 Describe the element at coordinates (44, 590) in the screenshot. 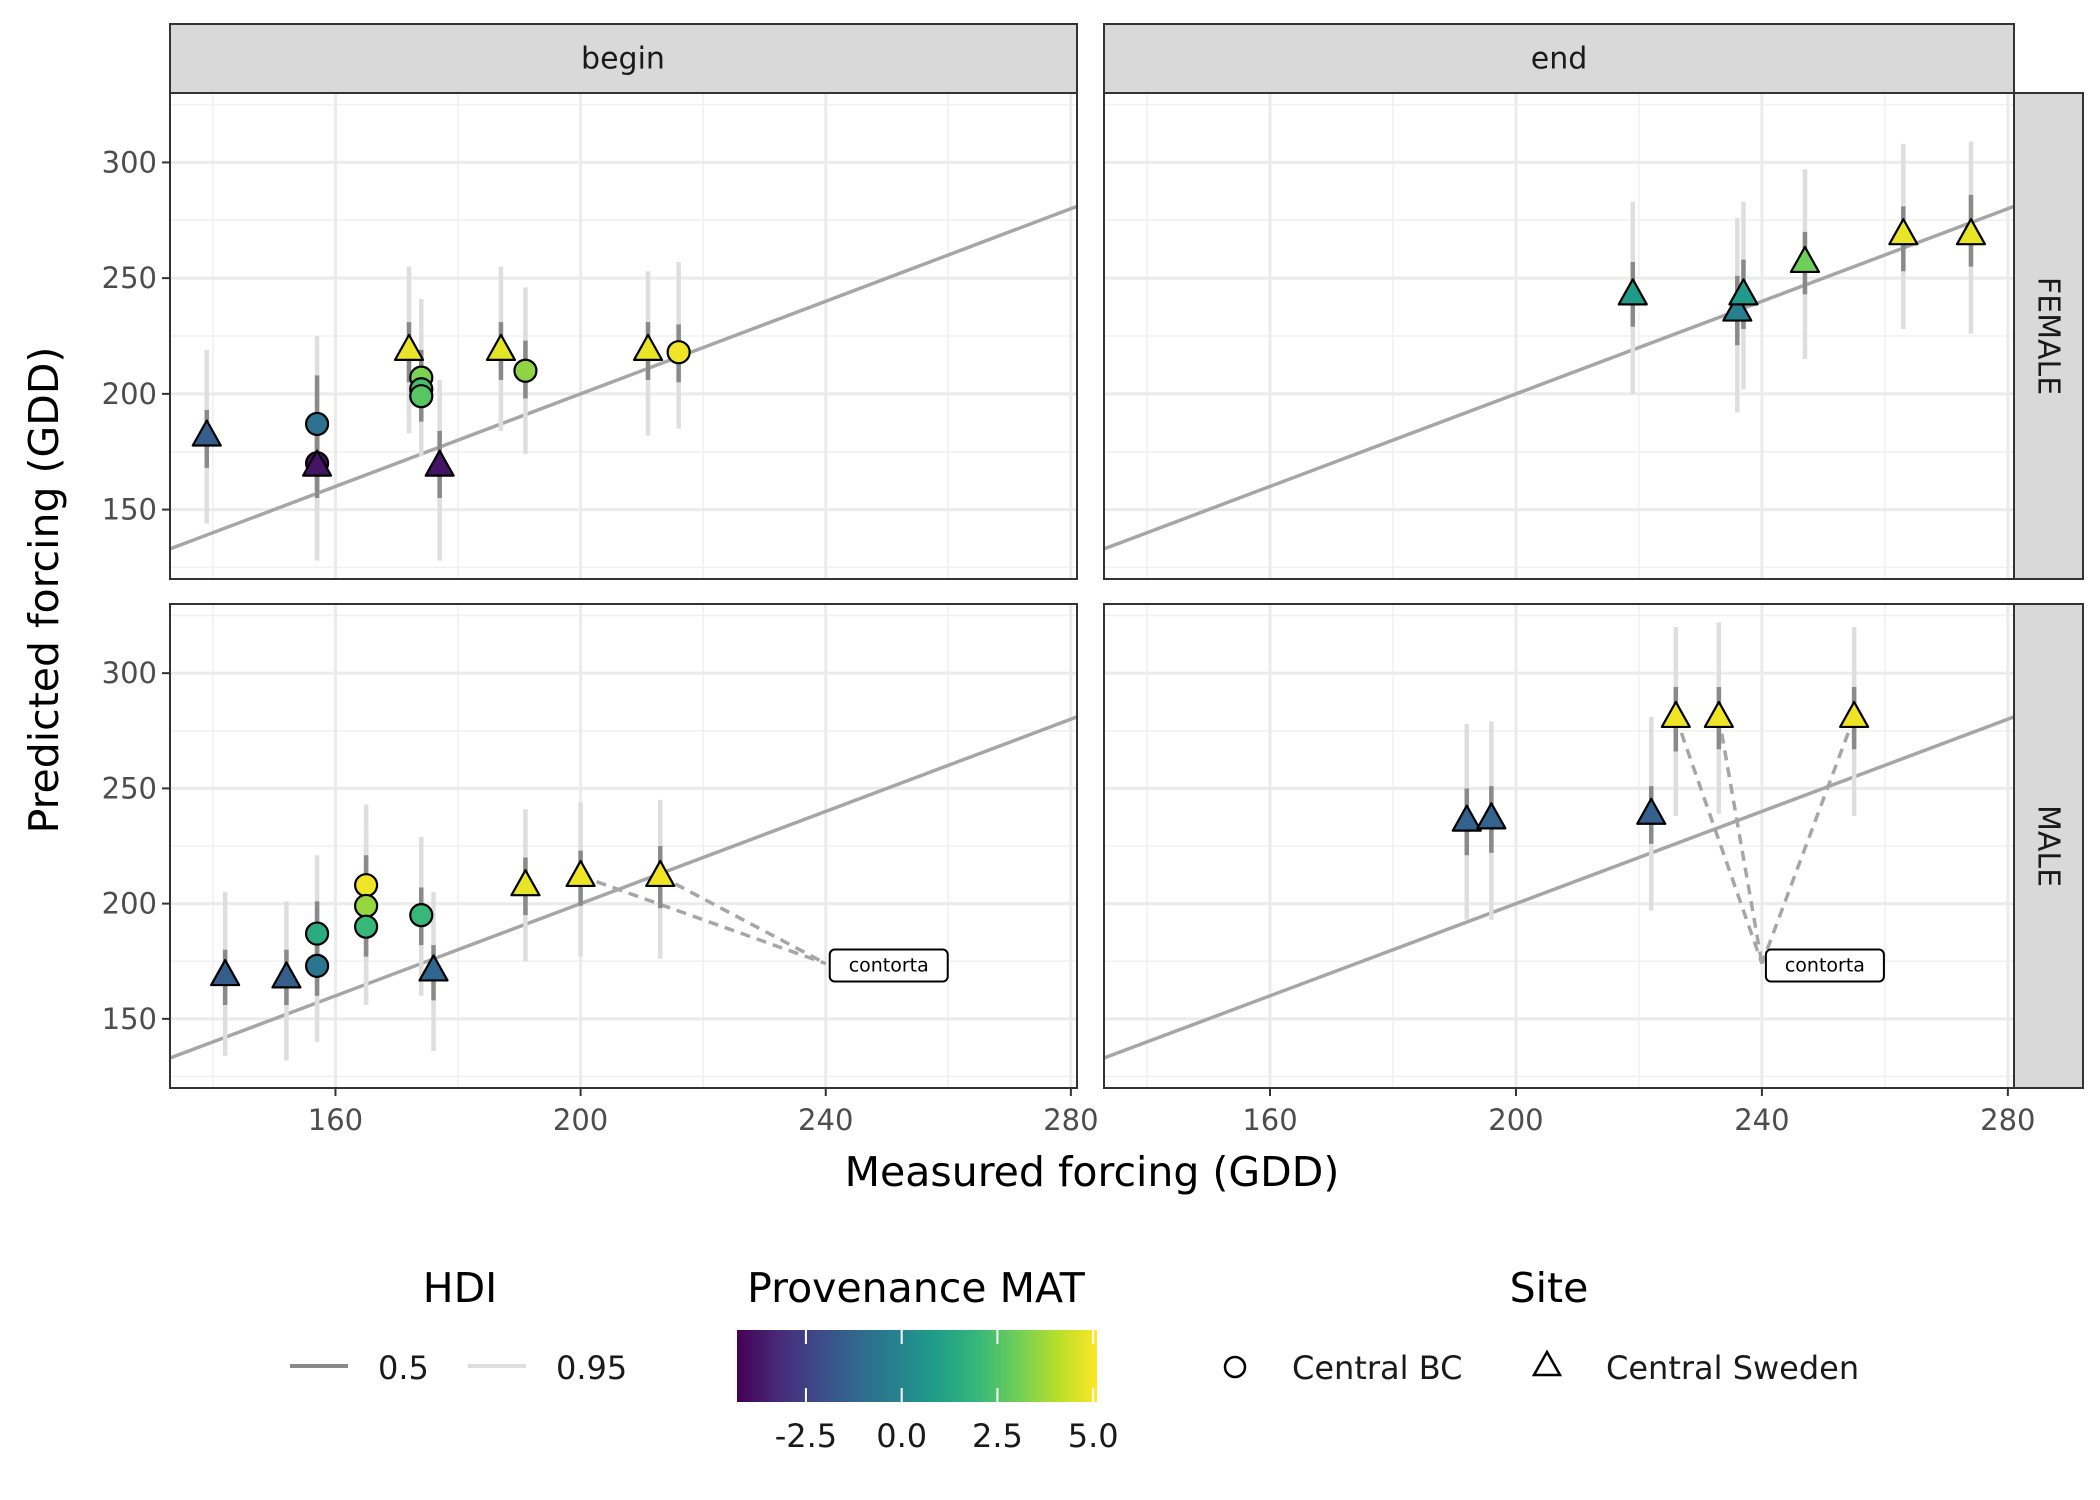

I see `y-axis-title: Predicted forcing (GDD)` at that location.